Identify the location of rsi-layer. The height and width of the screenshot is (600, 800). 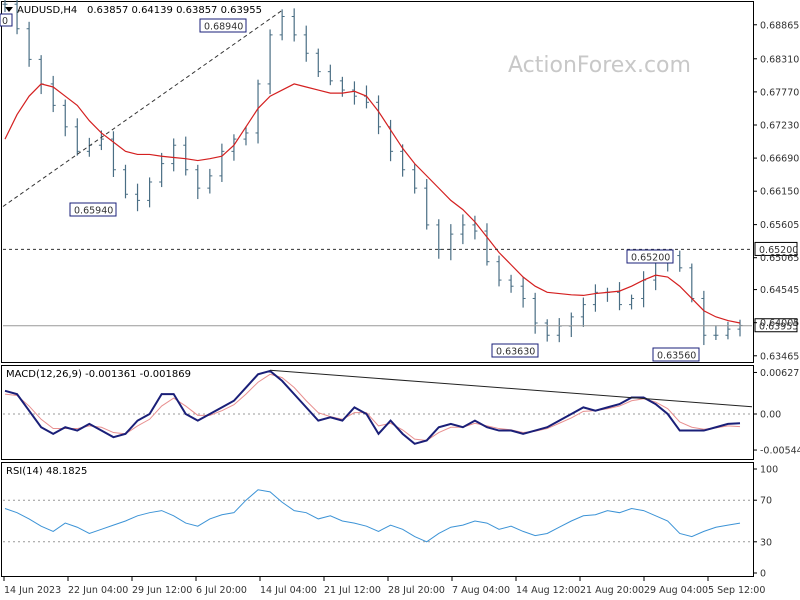
(377, 516).